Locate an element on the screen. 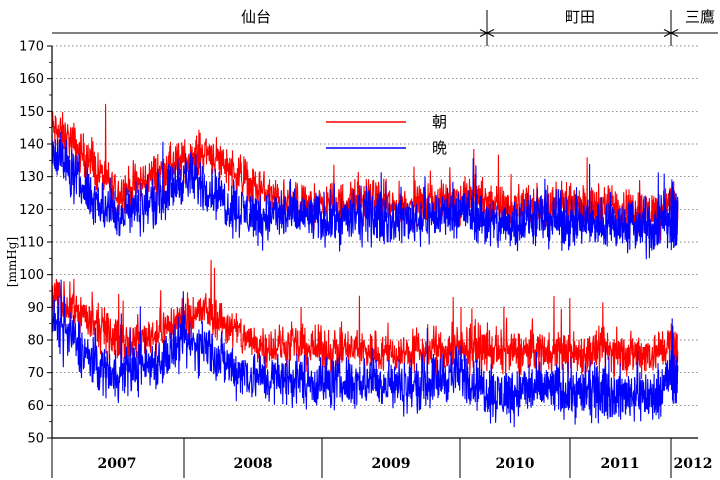  year-label: 2010 is located at coordinates (515, 464).